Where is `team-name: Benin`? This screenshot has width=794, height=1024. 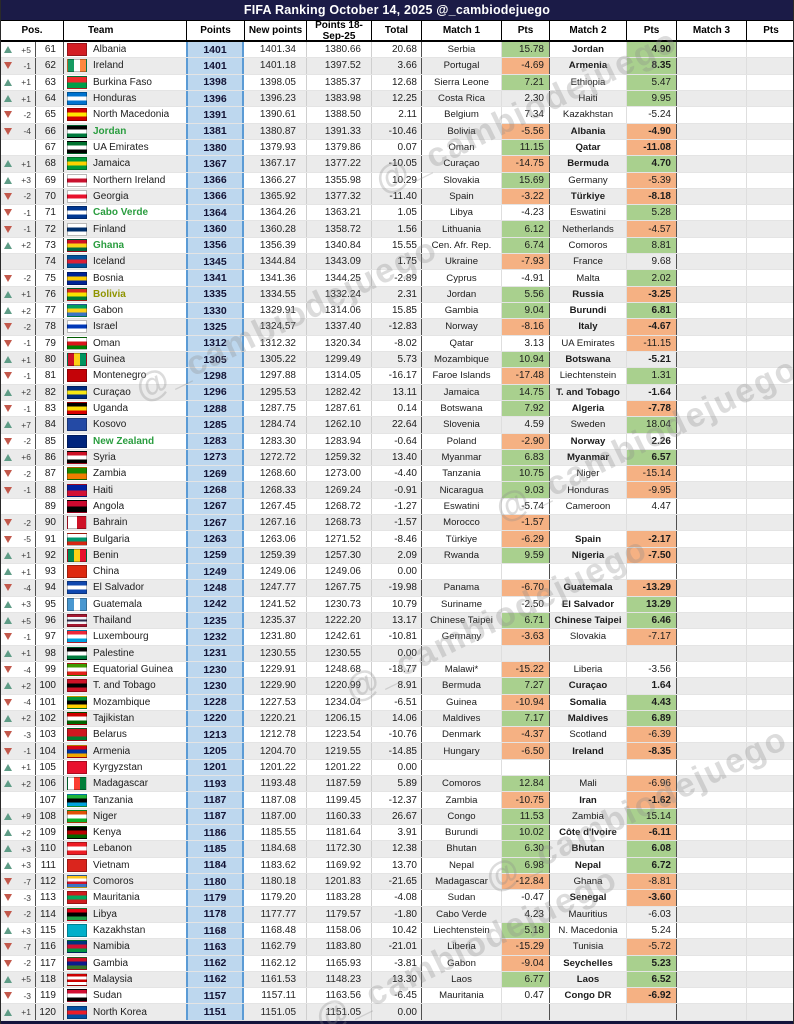 team-name: Benin is located at coordinates (106, 555).